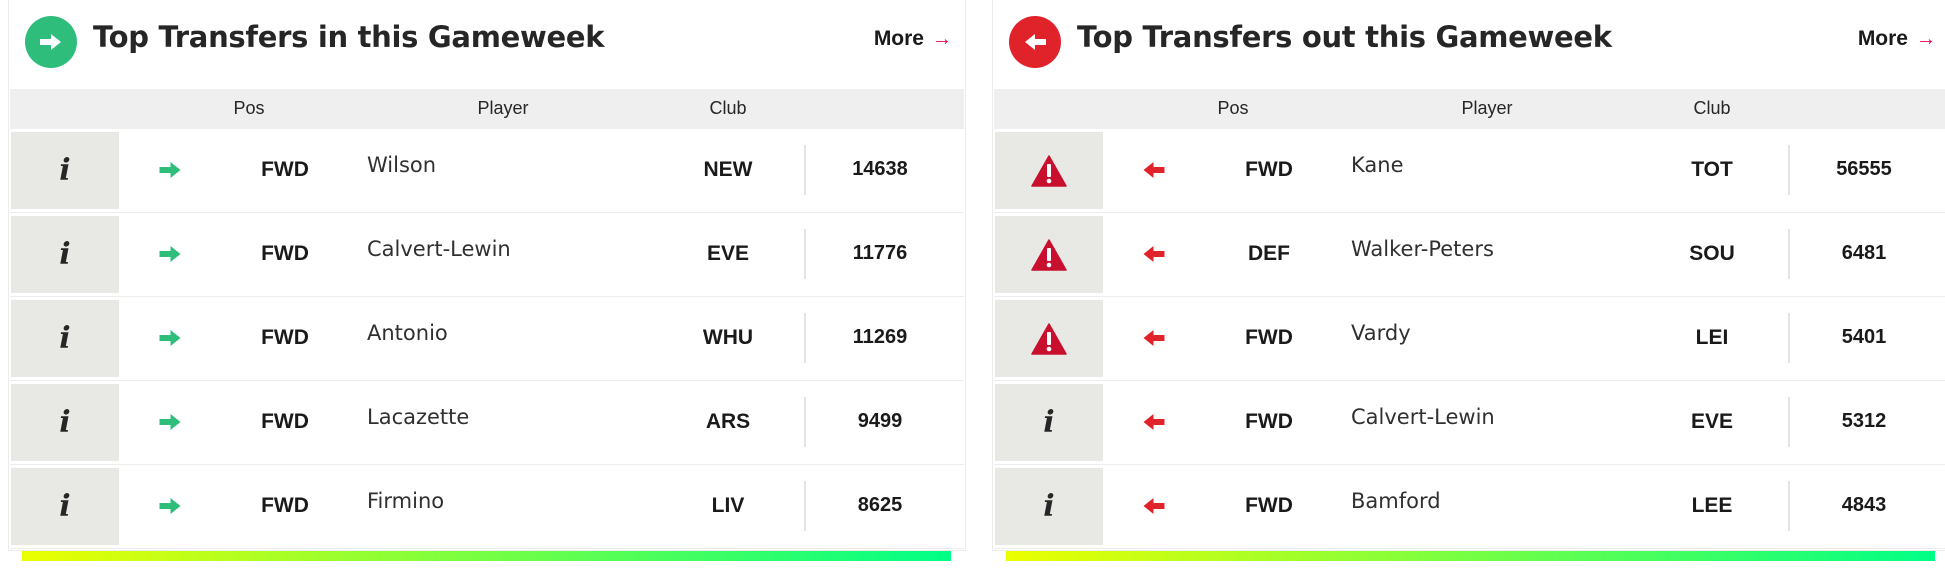  Describe the element at coordinates (1864, 253) in the screenshot. I see `transfer-count: 6481` at that location.